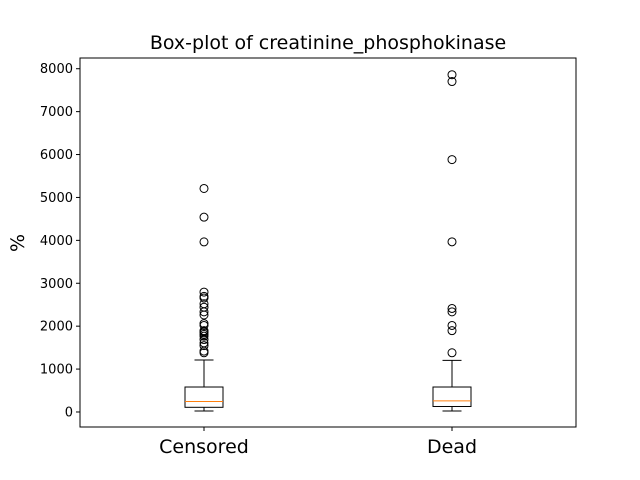 This screenshot has width=640, height=480. I want to click on y-tick-label: 3000, so click(56, 284).